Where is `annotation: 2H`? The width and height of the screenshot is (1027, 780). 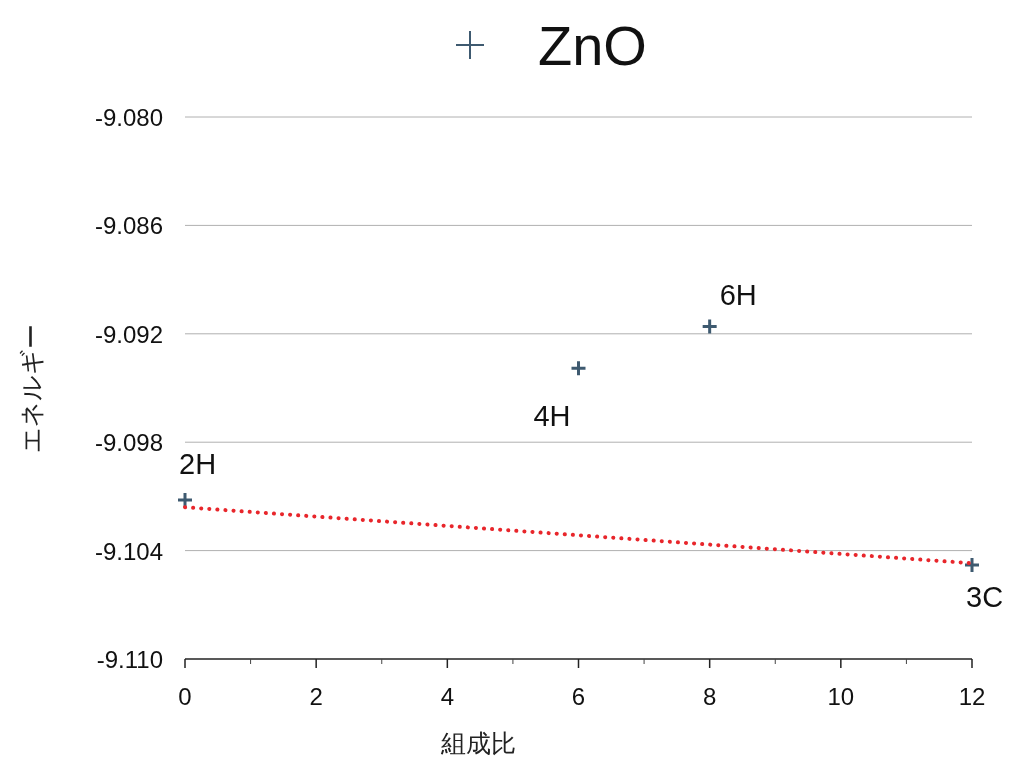
annotation: 2H is located at coordinates (198, 464).